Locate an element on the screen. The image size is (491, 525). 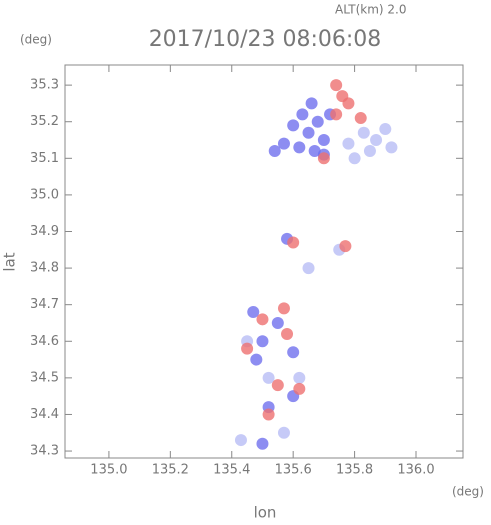
y-tick-label: 34.5 is located at coordinates (44, 377).